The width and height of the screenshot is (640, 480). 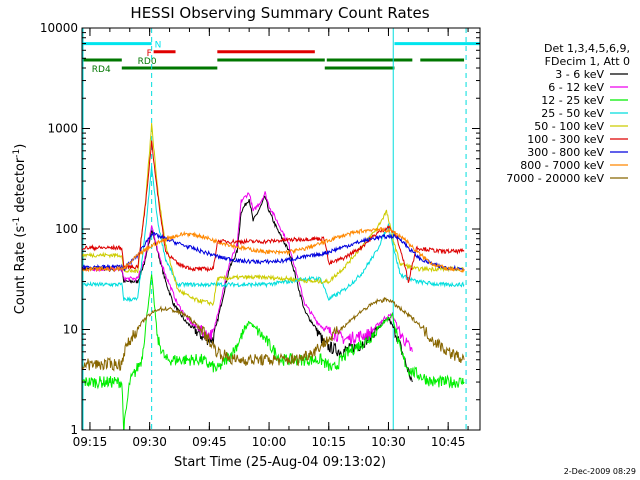 I want to click on y-tick-label: 1, so click(x=74, y=430).